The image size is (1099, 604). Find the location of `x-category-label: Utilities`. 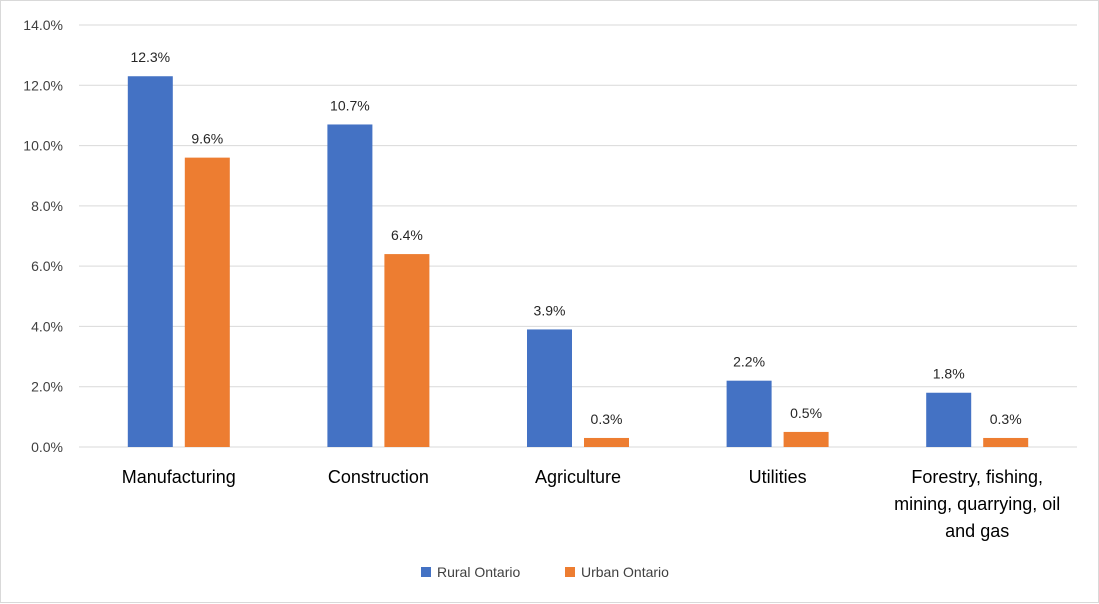

x-category-label: Utilities is located at coordinates (778, 477).